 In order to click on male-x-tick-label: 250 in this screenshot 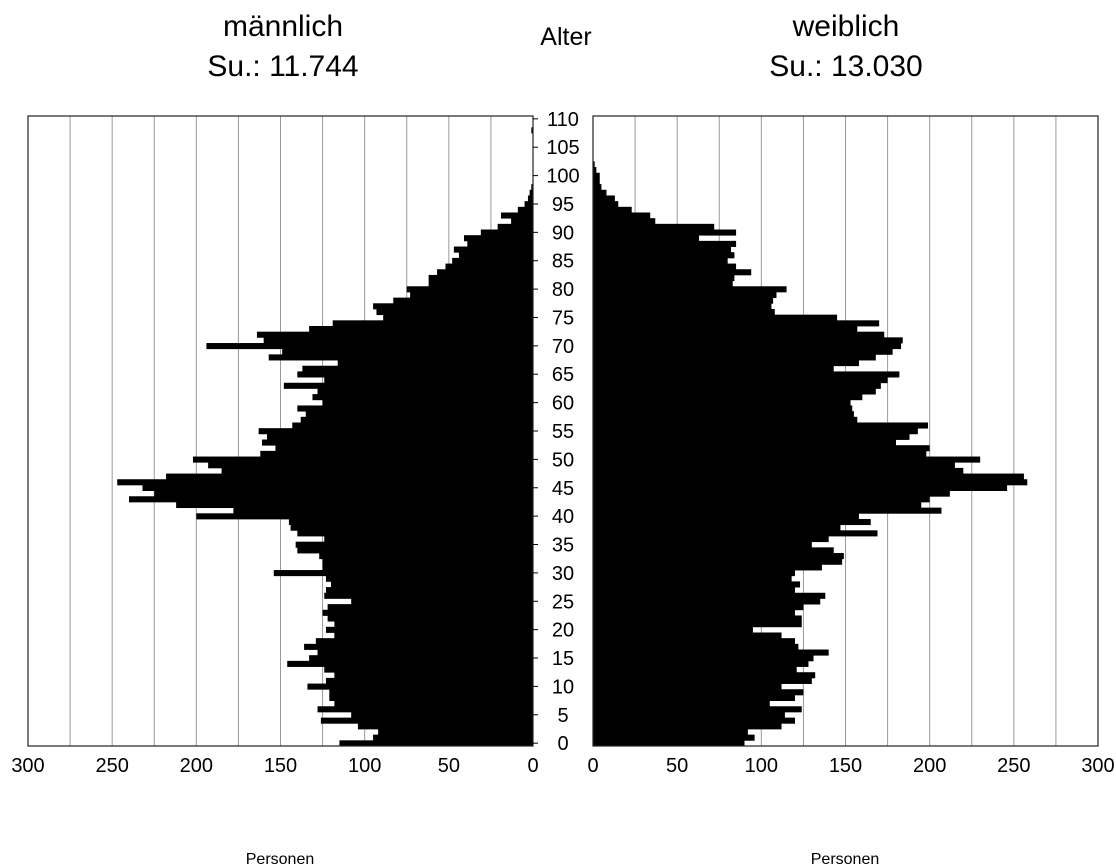, I will do `click(111, 766)`.